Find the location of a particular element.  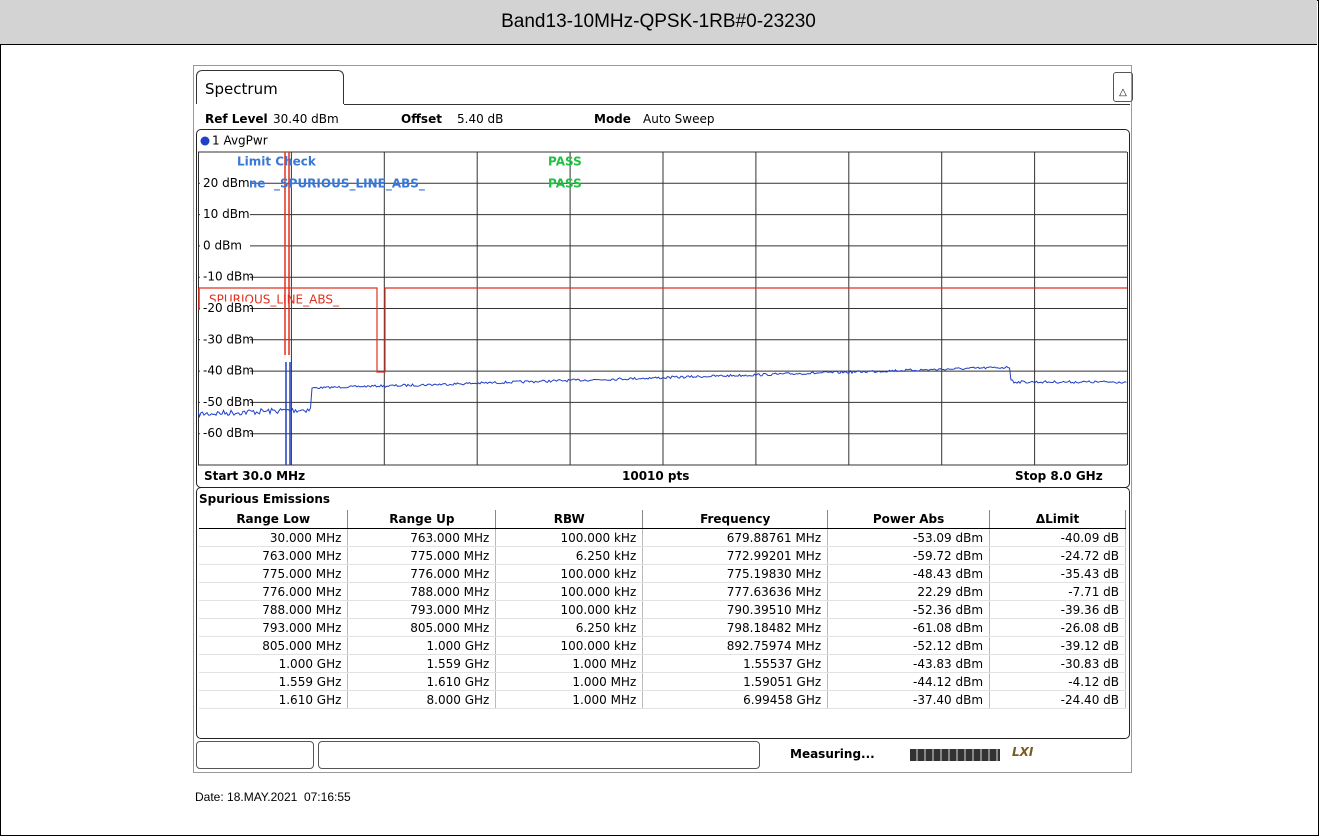

table-cell: -35.43 dB is located at coordinates (1057, 573).